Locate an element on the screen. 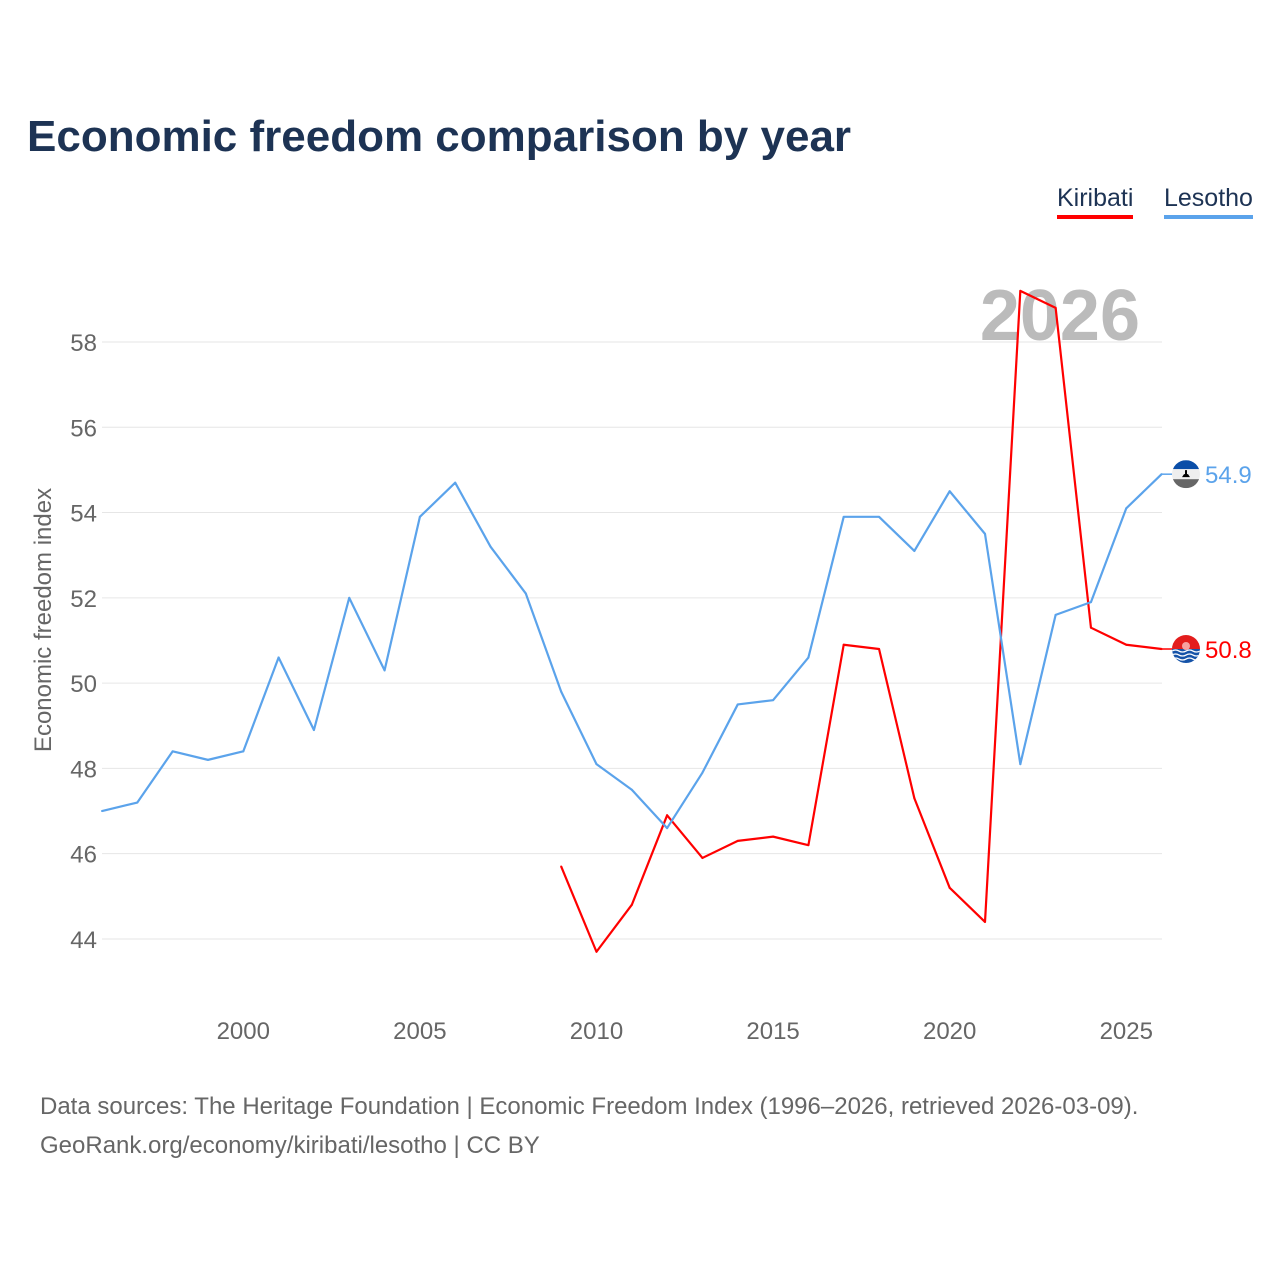 The width and height of the screenshot is (1280, 1280). lesotho-flag-icon is located at coordinates (1186, 474).